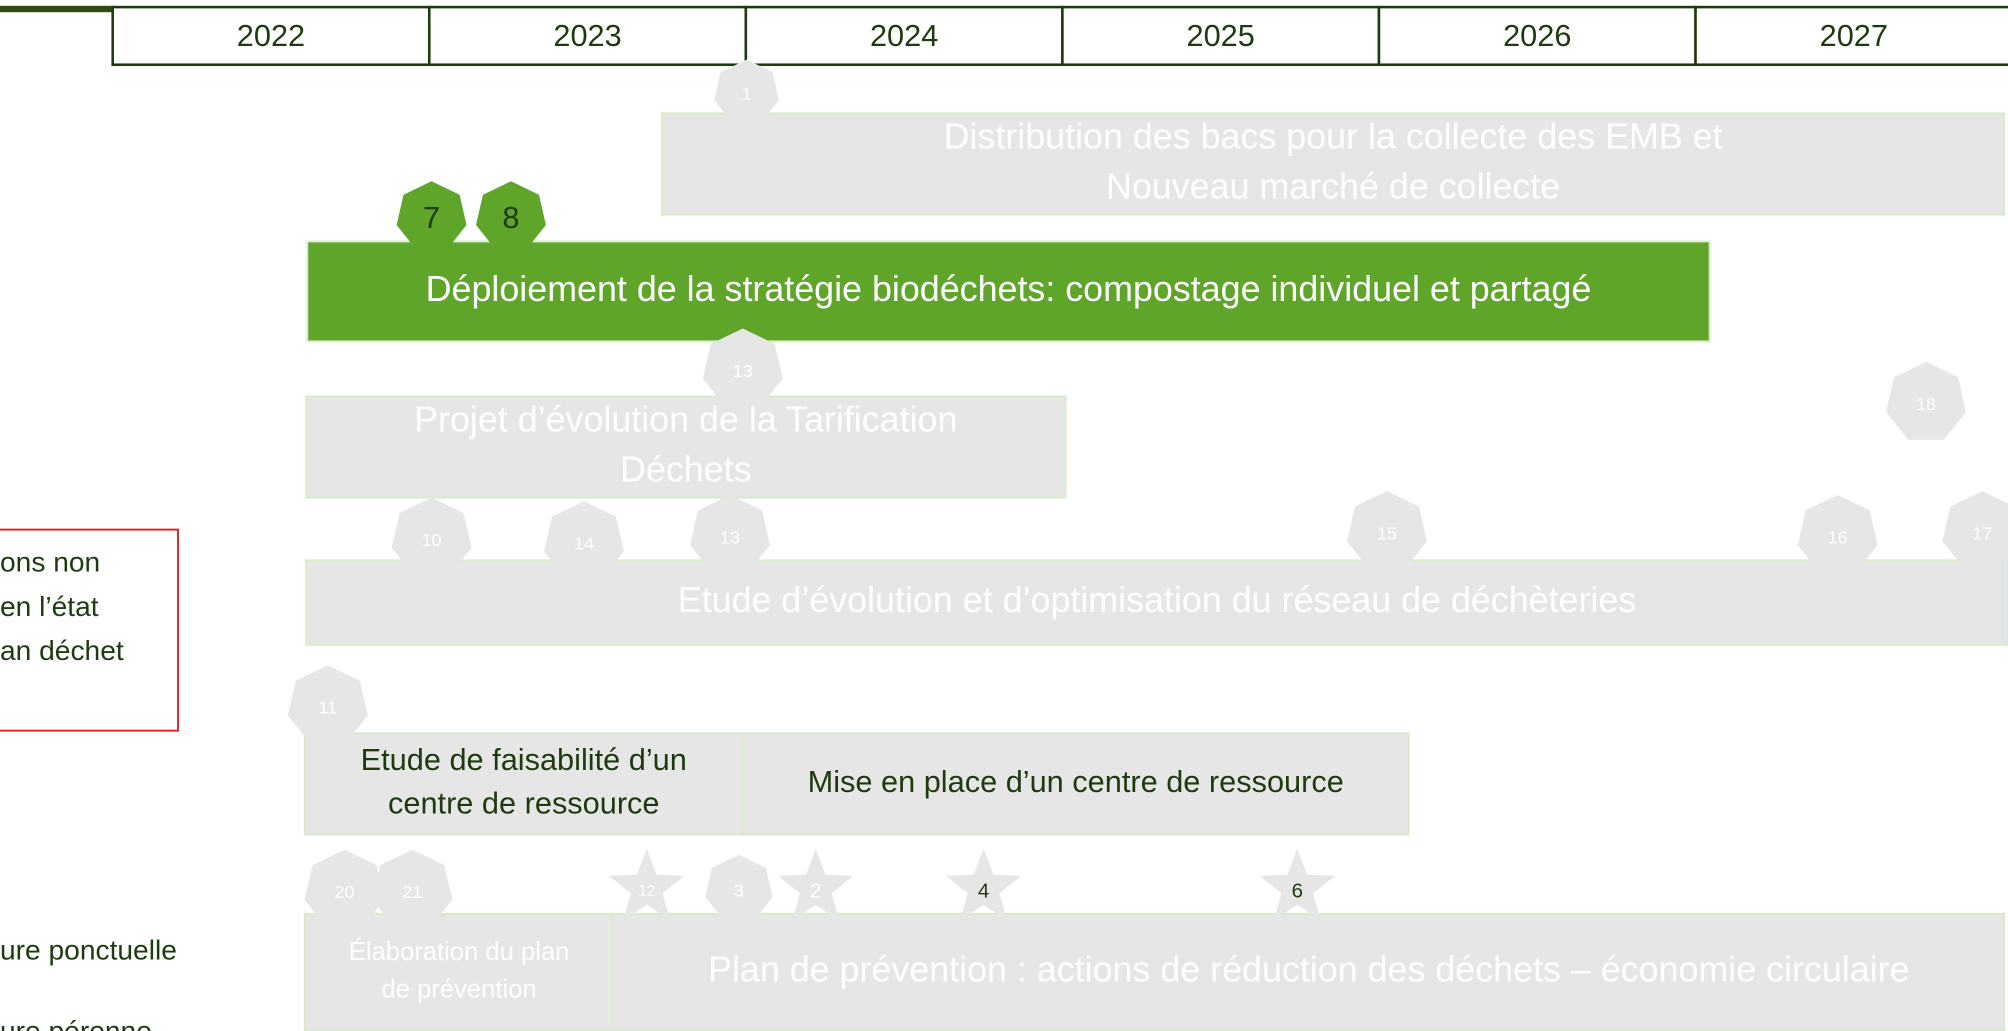 This screenshot has height=1031, width=2008. Describe the element at coordinates (524, 803) in the screenshot. I see `bar-label: centre de ressource` at that location.